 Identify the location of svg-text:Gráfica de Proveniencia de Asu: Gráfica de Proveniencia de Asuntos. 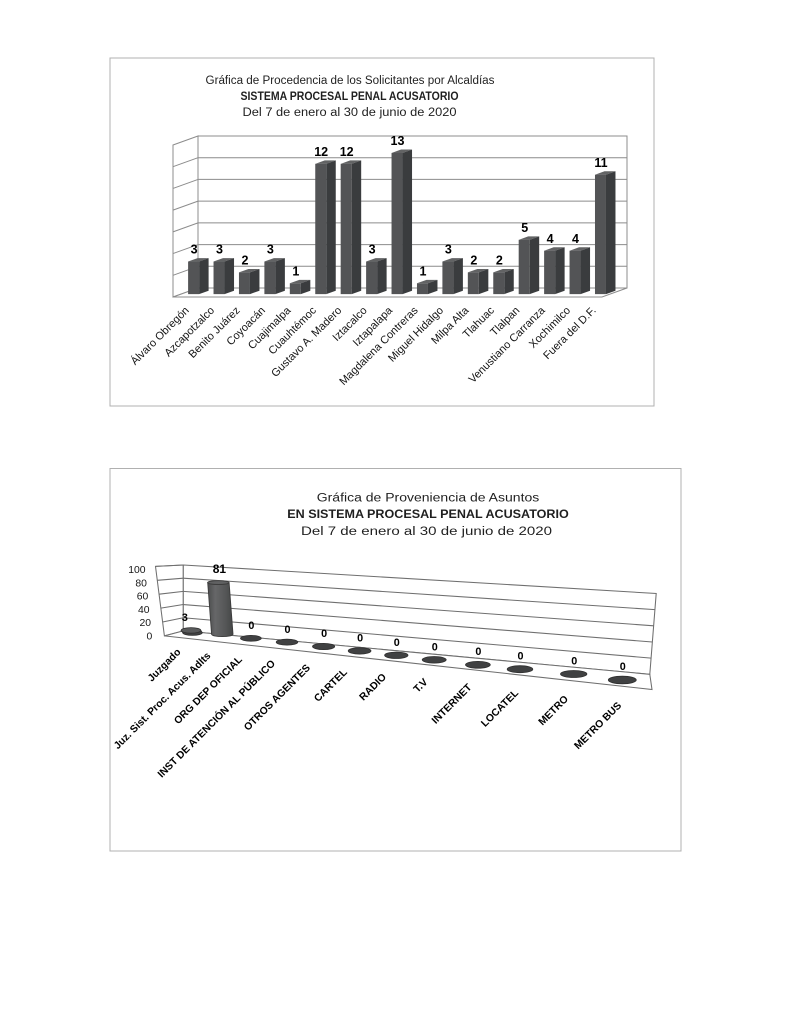
(428, 499).